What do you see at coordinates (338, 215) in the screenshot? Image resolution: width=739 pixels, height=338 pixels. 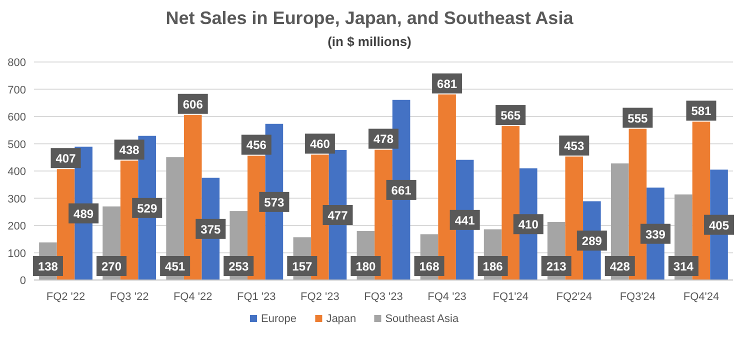 I see `data-label: 477` at bounding box center [338, 215].